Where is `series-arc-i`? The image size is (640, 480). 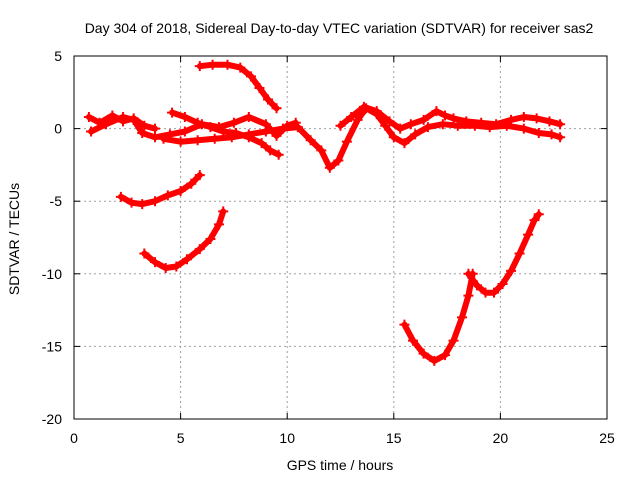
series-arc-i is located at coordinates (438, 317).